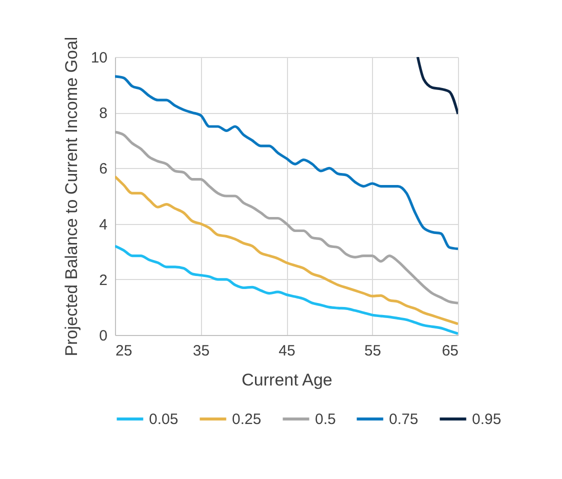  What do you see at coordinates (437, 86) in the screenshot?
I see `line-series` at bounding box center [437, 86].